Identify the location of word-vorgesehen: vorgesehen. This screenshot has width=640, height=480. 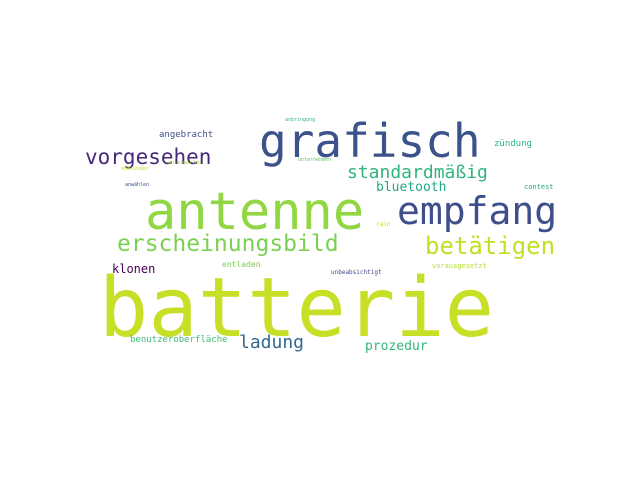
(148, 157).